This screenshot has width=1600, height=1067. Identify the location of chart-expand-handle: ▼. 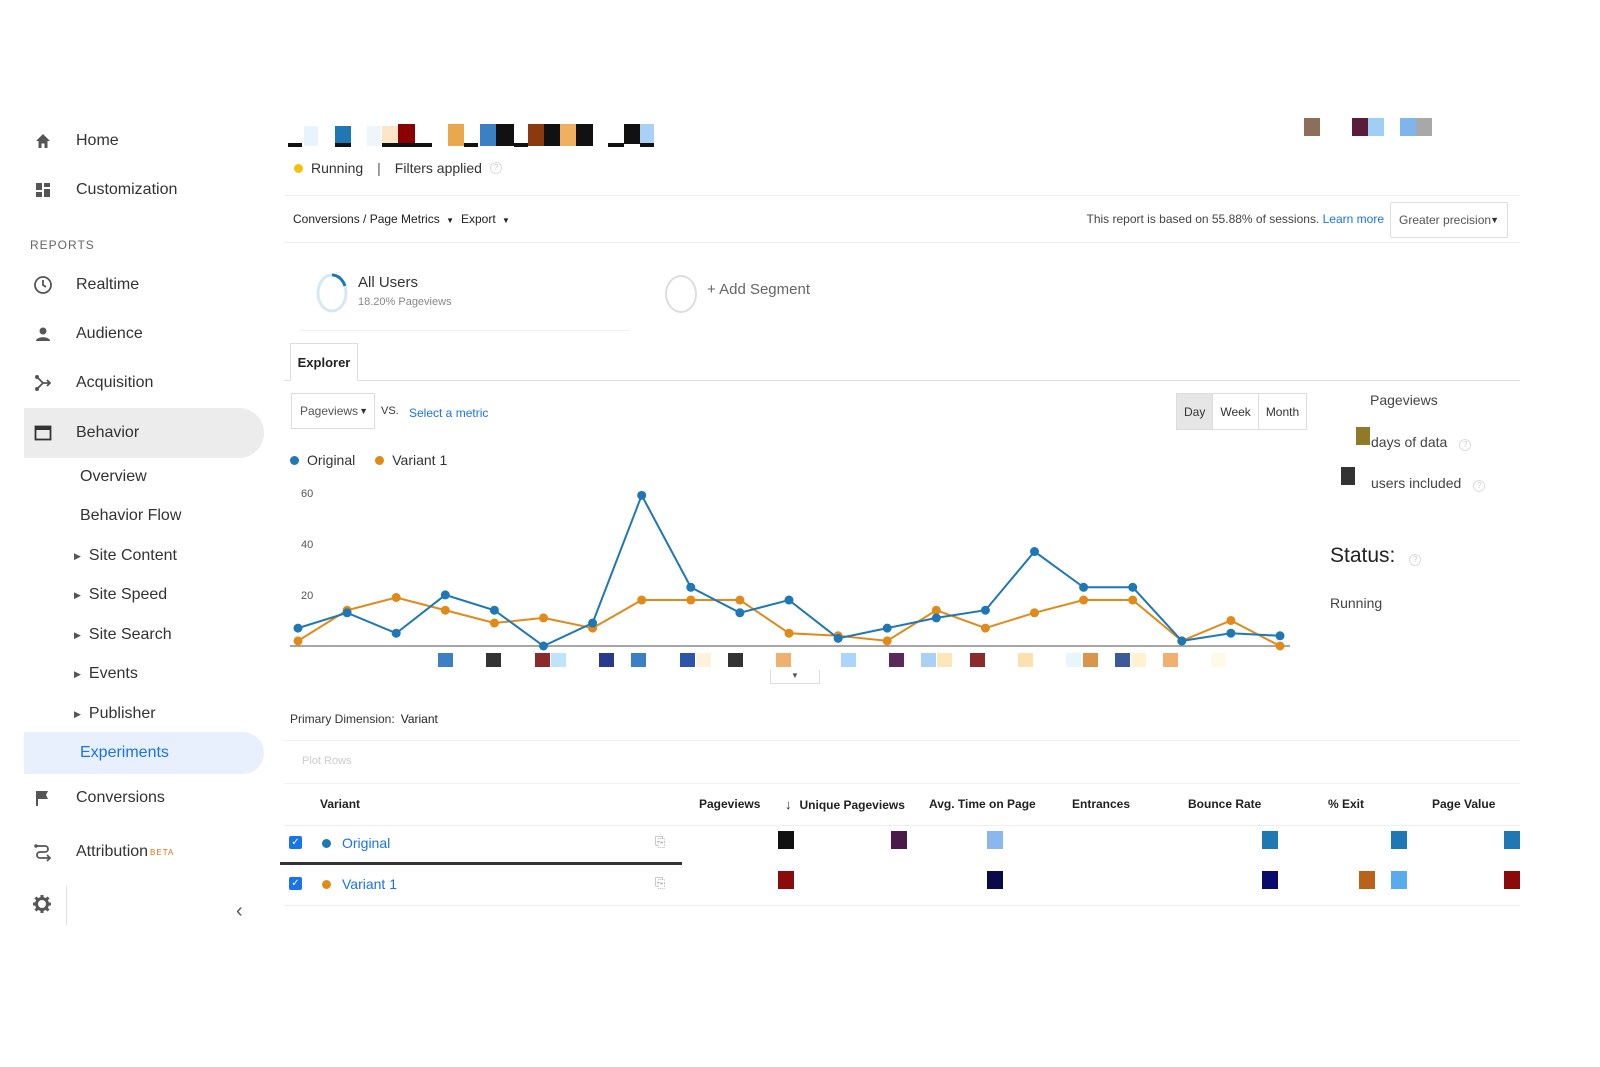
(795, 677).